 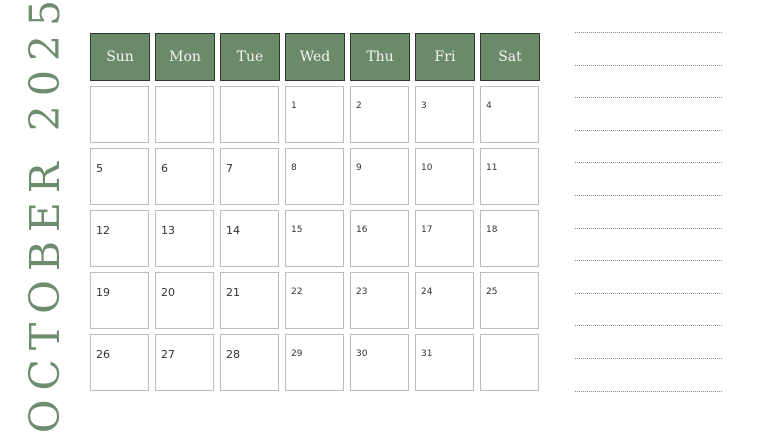 I want to click on day-number: 2, so click(x=359, y=106).